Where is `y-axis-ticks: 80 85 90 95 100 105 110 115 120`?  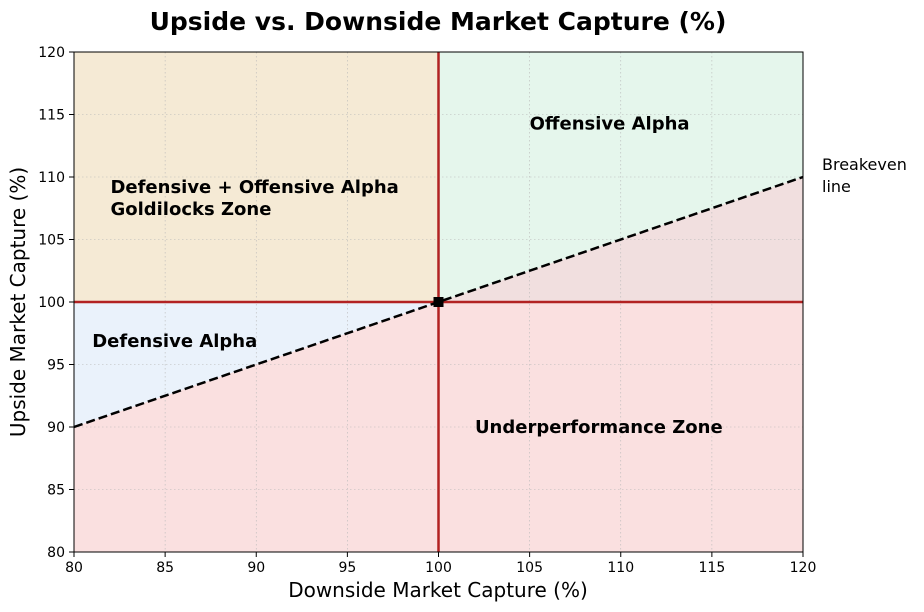 y-axis-ticks: 80 85 90 95 100 105 110 115 120 is located at coordinates (56, 303).